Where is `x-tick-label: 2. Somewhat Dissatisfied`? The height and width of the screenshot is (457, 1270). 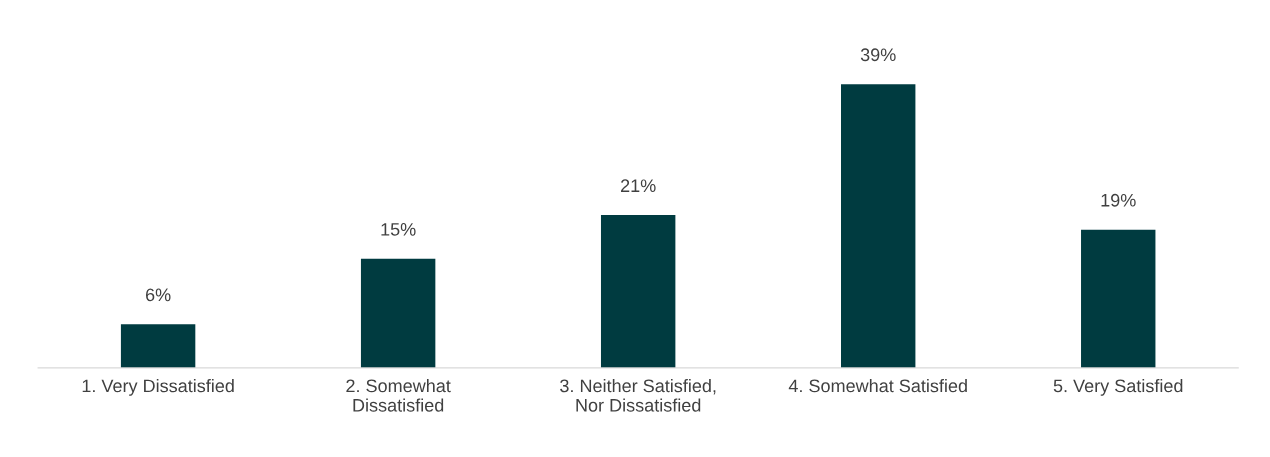 x-tick-label: 2. Somewhat Dissatisfied is located at coordinates (398, 395).